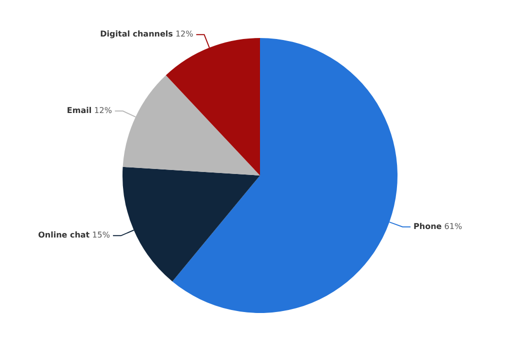  What do you see at coordinates (452, 226) in the screenshot?
I see `data-label: 61%` at bounding box center [452, 226].